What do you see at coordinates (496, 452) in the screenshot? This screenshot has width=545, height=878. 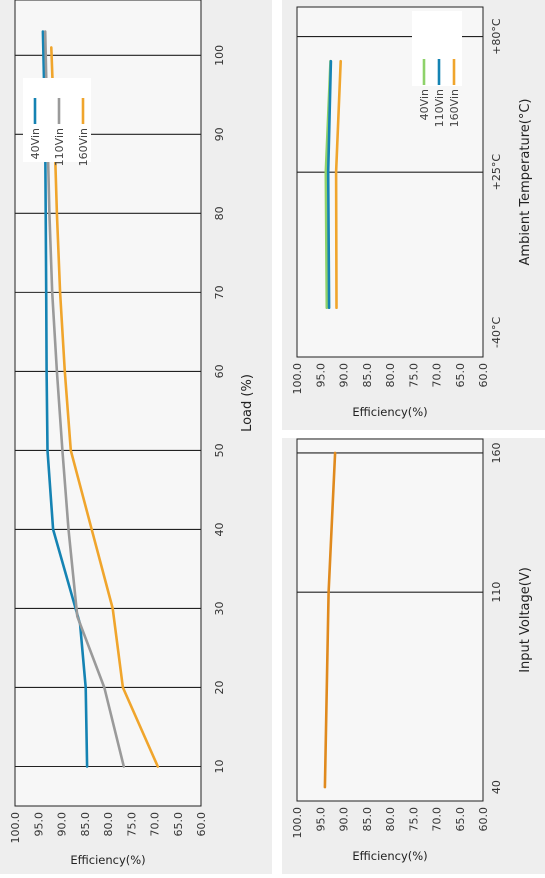 I see `voltage-x-tick-label: 160` at bounding box center [496, 452].